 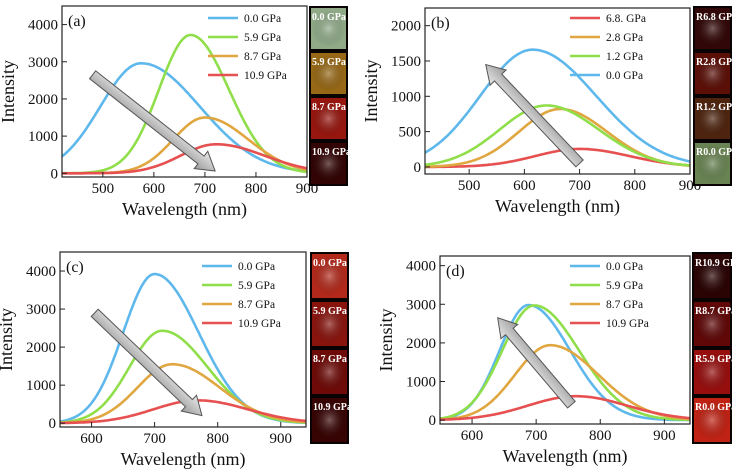 What do you see at coordinates (77, 21) in the screenshot?
I see `panel-label: (a)` at bounding box center [77, 21].